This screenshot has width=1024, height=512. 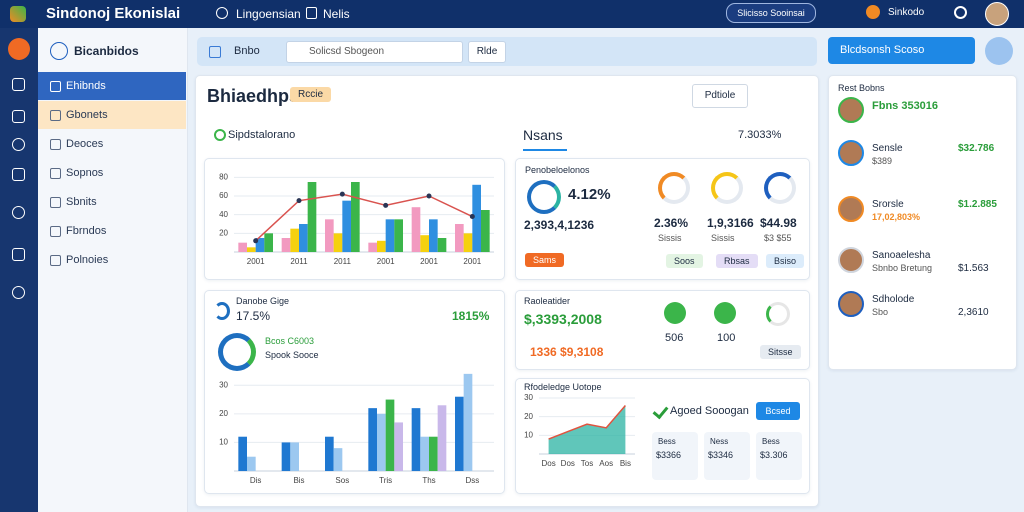 I want to click on tag: Bsiso, so click(x=785, y=261).